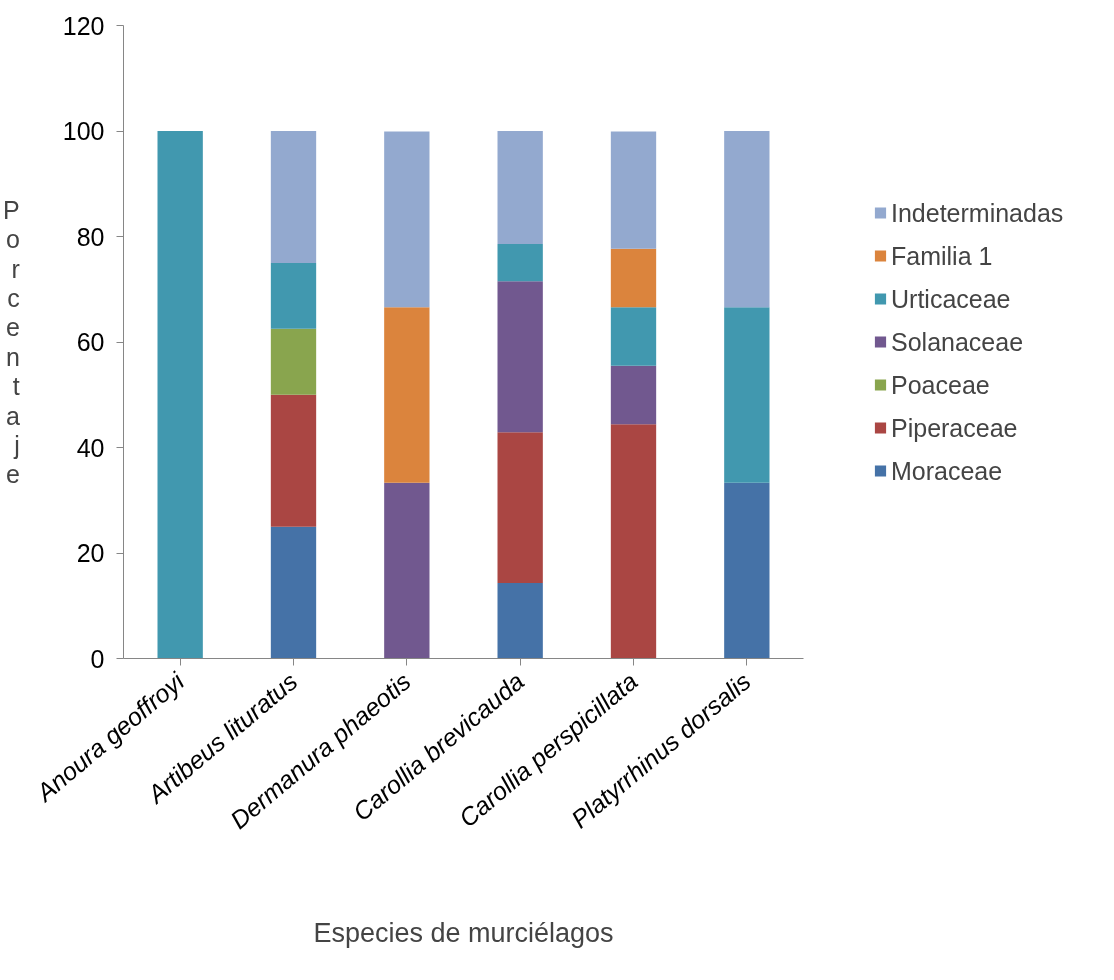  I want to click on legend-label: Familia 1, so click(942, 255).